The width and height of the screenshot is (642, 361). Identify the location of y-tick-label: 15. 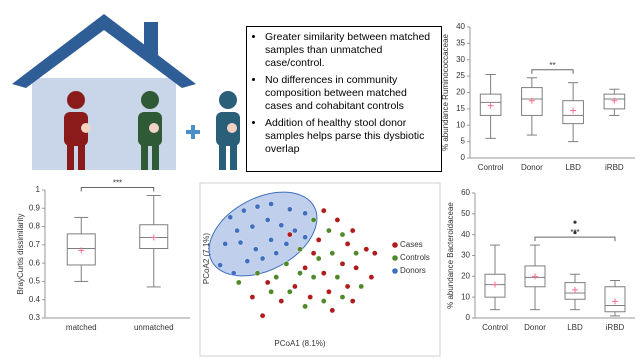
(460, 108).